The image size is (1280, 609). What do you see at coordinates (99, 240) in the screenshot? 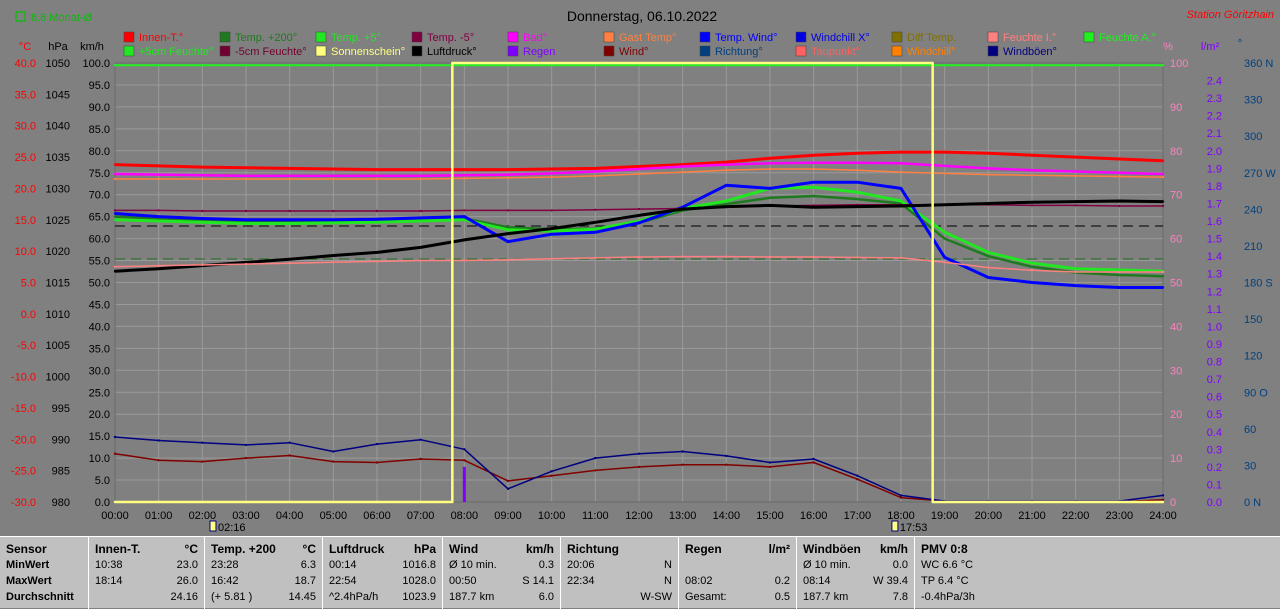
I see `speed-tick-label: 60.0` at bounding box center [99, 240].